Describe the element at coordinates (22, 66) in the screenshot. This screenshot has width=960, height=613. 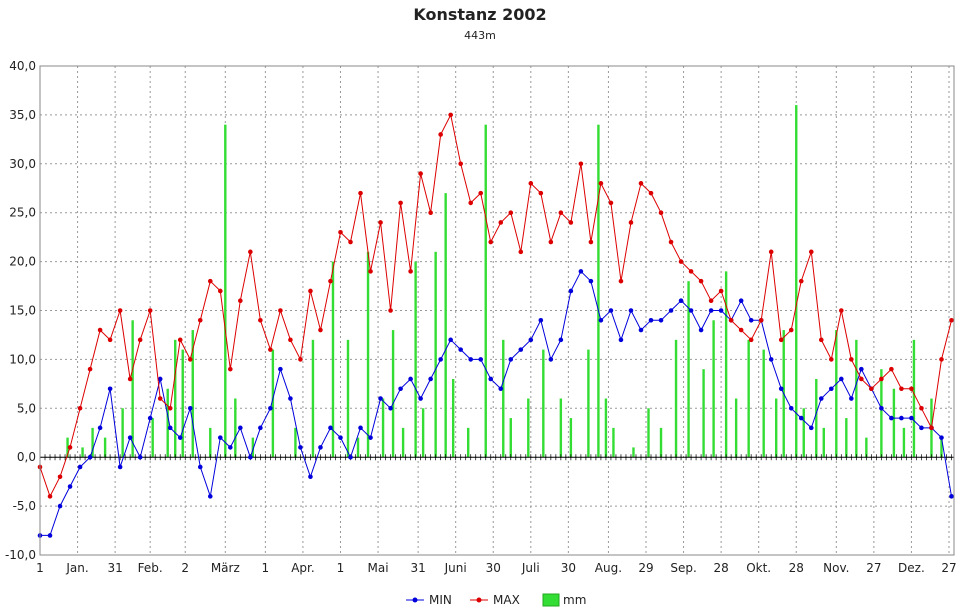
I see `y-tick-label: 40,0` at that location.